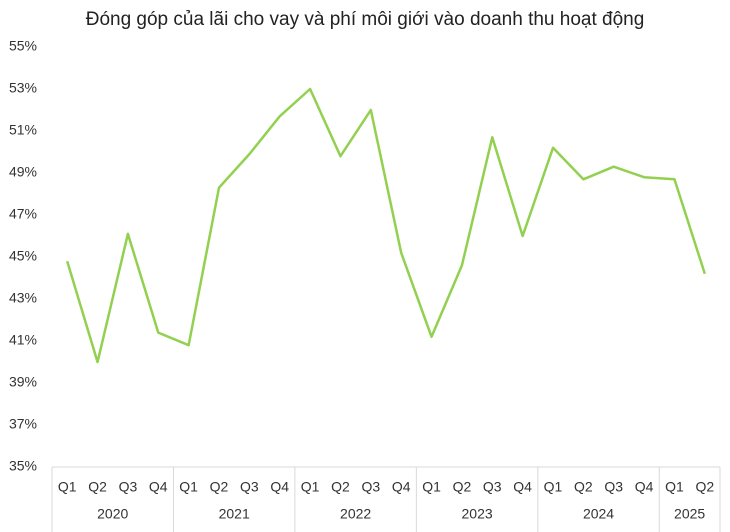 This screenshot has width=730, height=532. What do you see at coordinates (23, 466) in the screenshot?
I see `y-tick-label: 35%` at bounding box center [23, 466].